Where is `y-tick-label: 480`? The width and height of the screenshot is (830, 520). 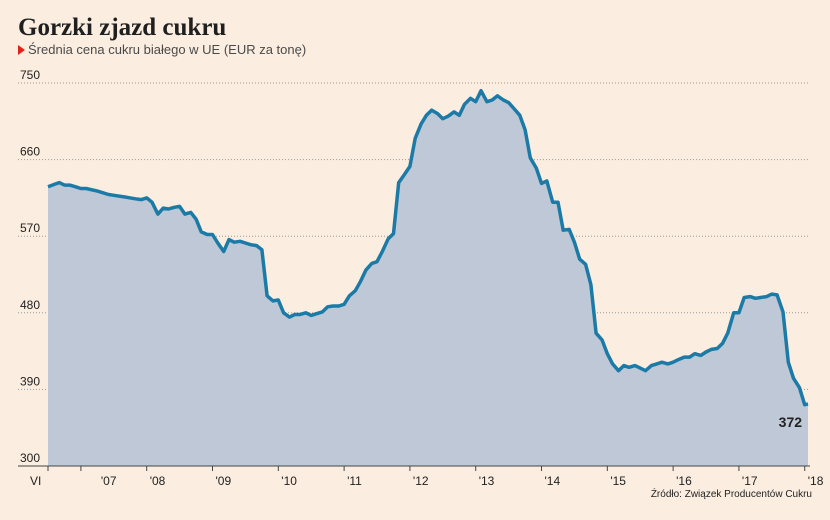 y-tick-label: 480 is located at coordinates (30, 305).